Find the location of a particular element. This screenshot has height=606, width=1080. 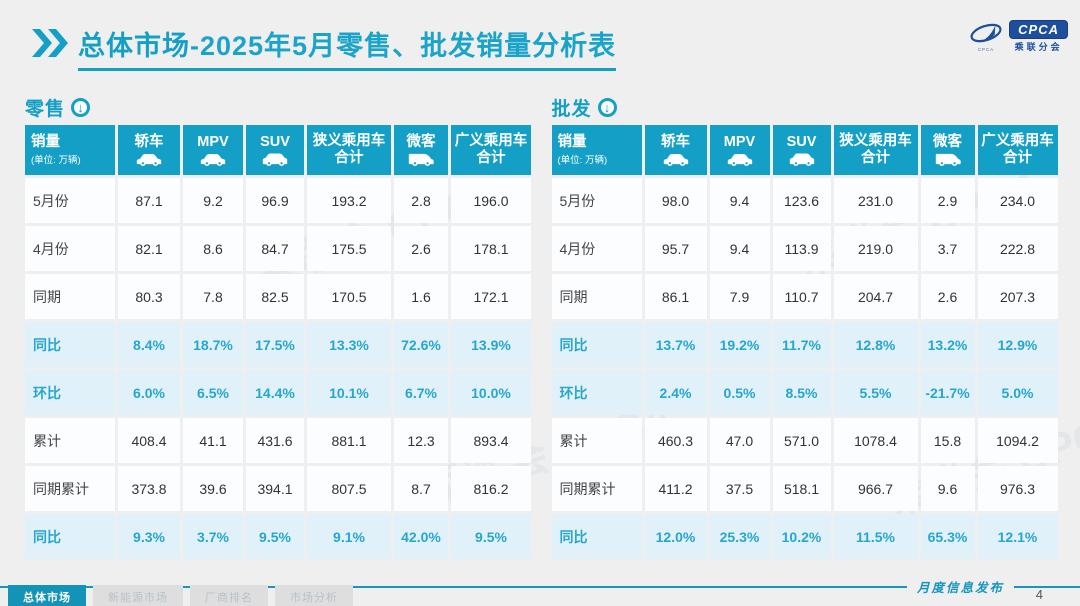

column-header-label: 狭义乘用车 is located at coordinates (875, 141).